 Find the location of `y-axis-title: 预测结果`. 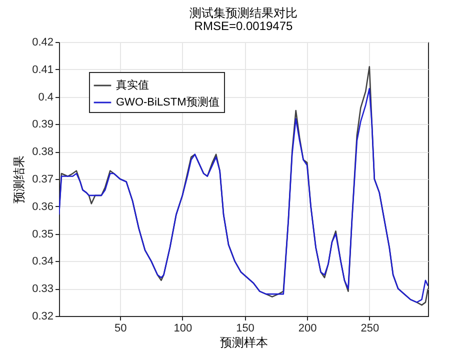

y-axis-title: 预测结果 is located at coordinates (19, 180).